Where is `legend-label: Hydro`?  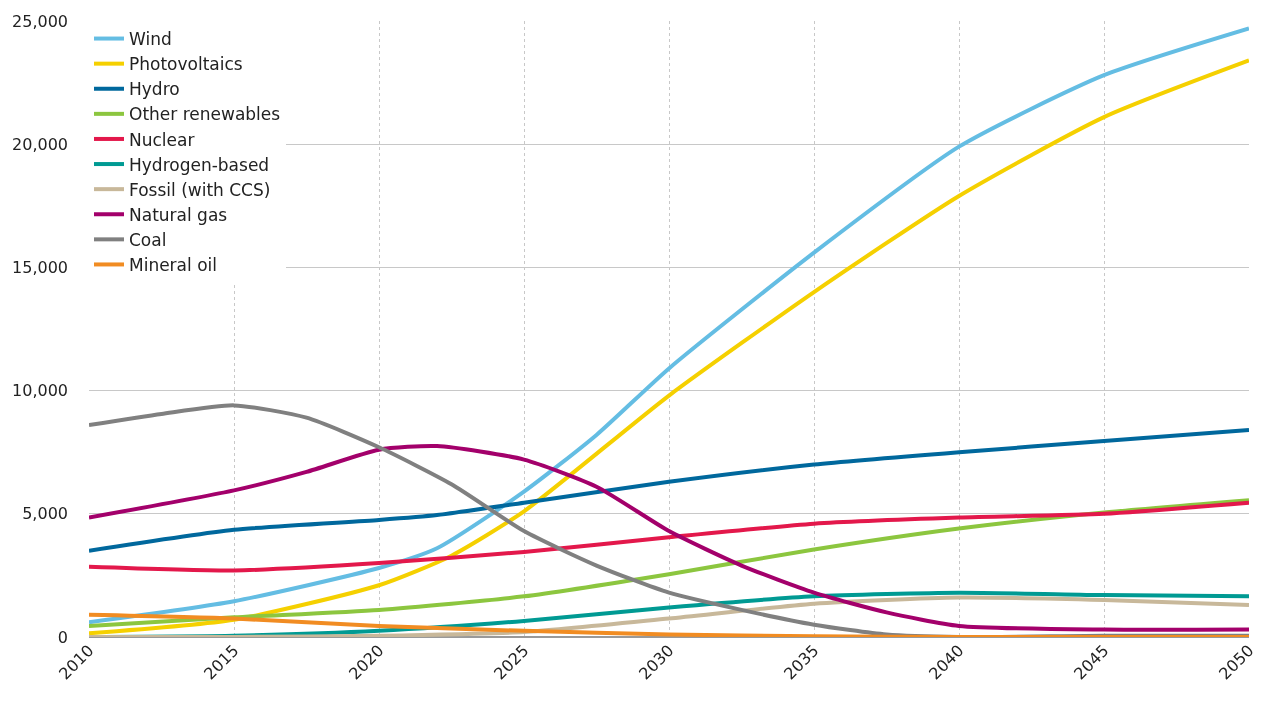 legend-label: Hydro is located at coordinates (154, 89).